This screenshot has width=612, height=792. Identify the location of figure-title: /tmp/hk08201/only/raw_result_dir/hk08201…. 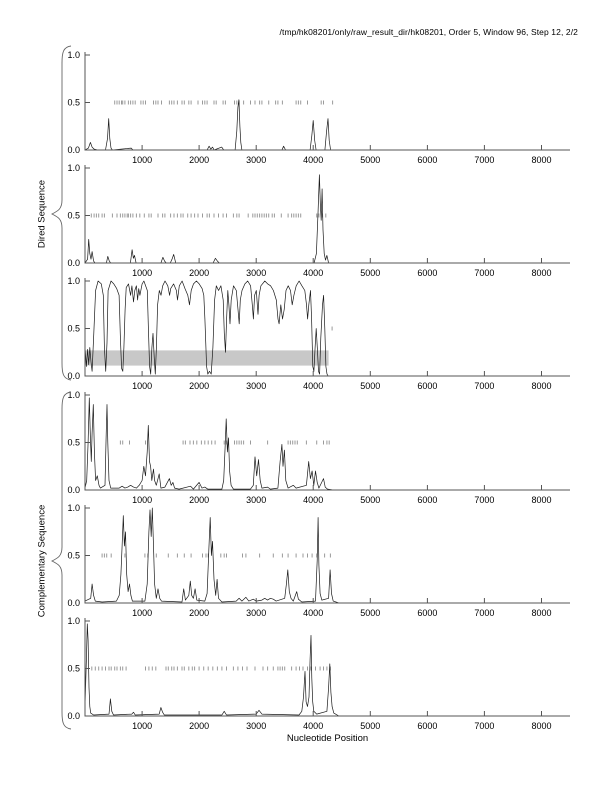
(428, 32).